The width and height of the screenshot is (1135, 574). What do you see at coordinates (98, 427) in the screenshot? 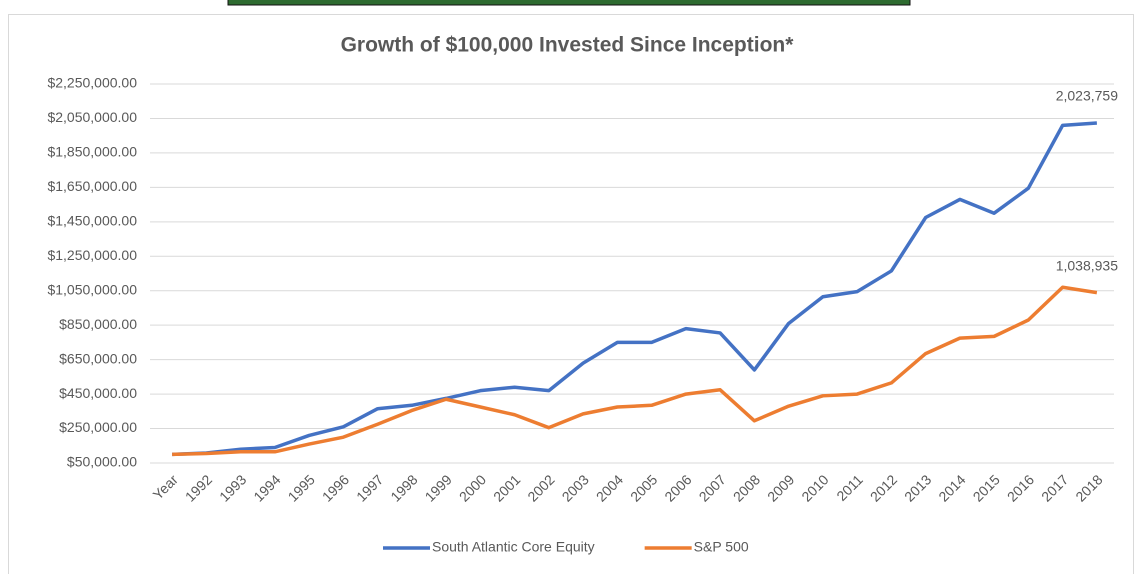
I see `y-tick-label: $250,000.00` at bounding box center [98, 427].